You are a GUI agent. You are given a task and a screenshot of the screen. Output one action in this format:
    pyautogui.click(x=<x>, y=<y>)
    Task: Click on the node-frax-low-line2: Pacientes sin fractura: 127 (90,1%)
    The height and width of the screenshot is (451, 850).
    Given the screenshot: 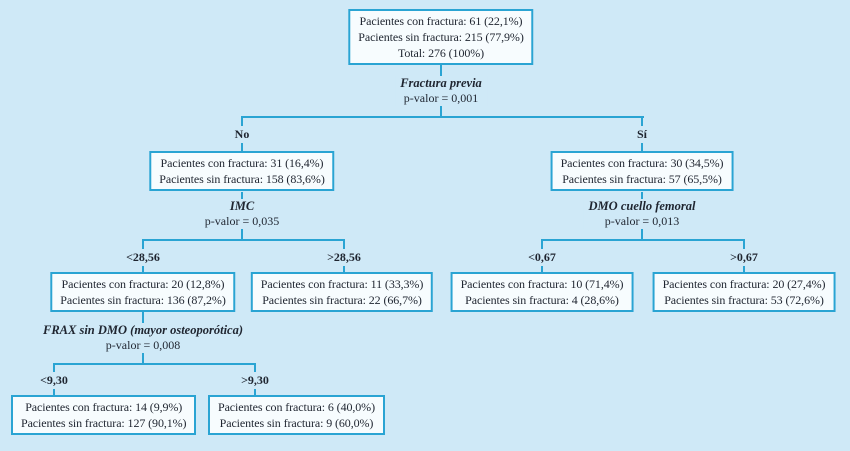 What is the action you would take?
    pyautogui.click(x=104, y=423)
    